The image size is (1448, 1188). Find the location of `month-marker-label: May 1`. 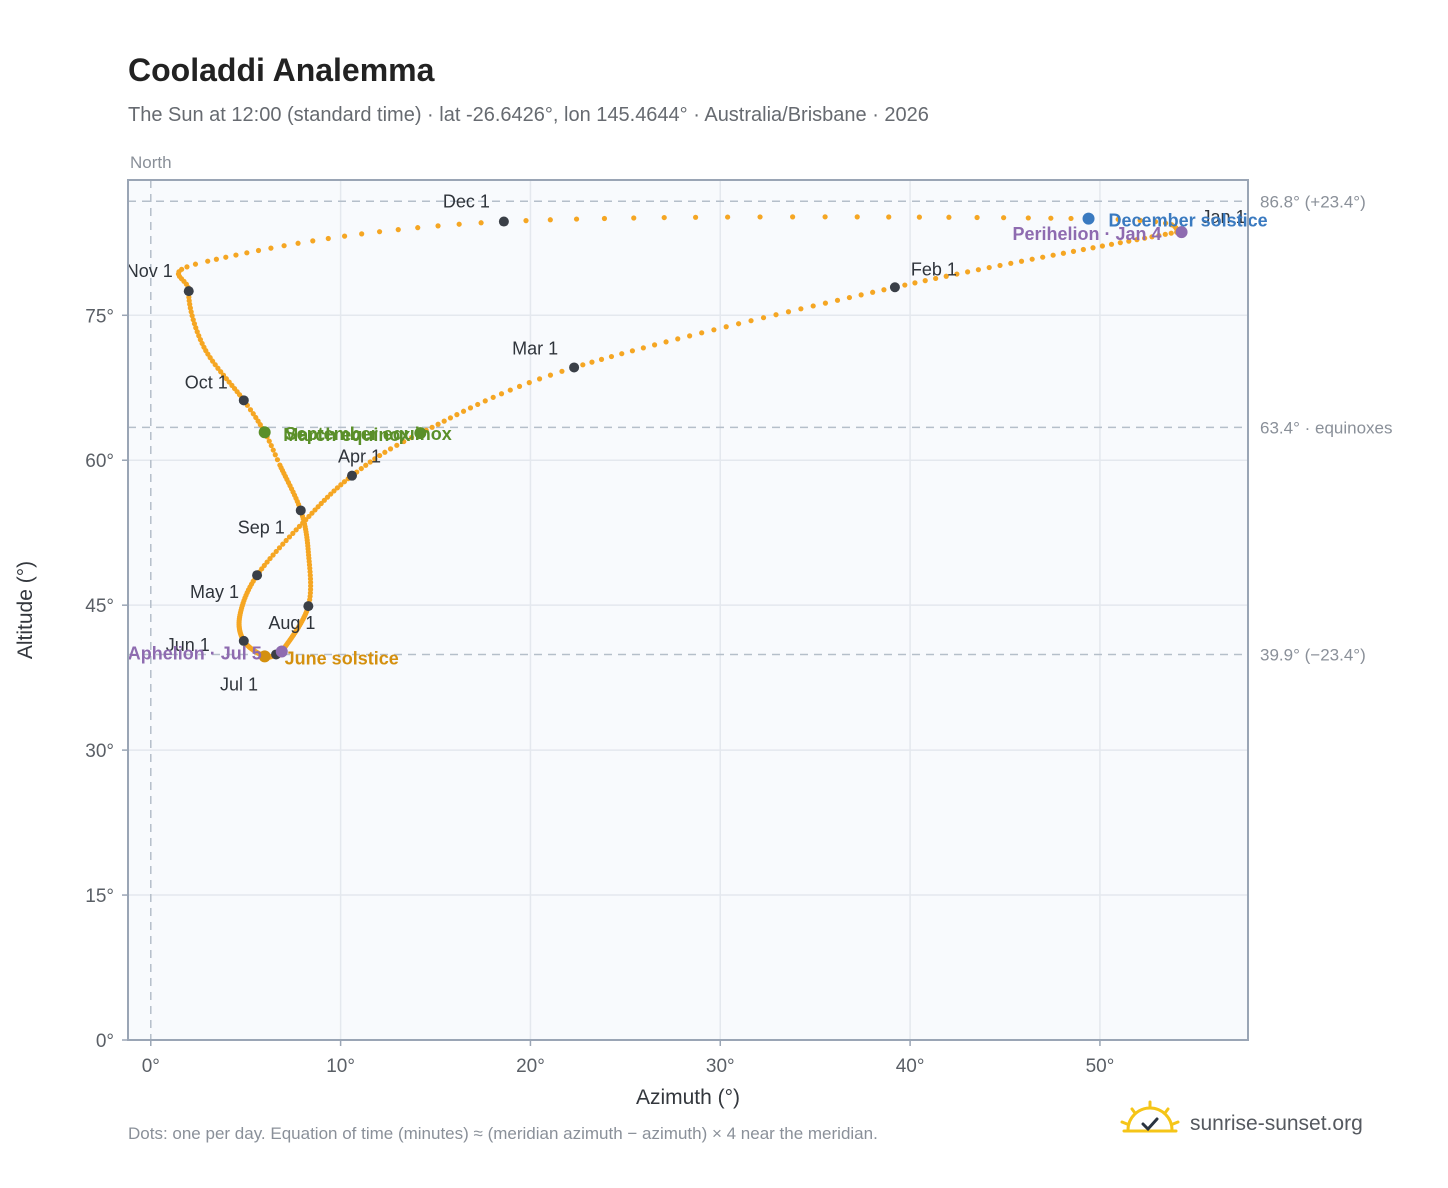

month-marker-label: May 1 is located at coordinates (214, 592).